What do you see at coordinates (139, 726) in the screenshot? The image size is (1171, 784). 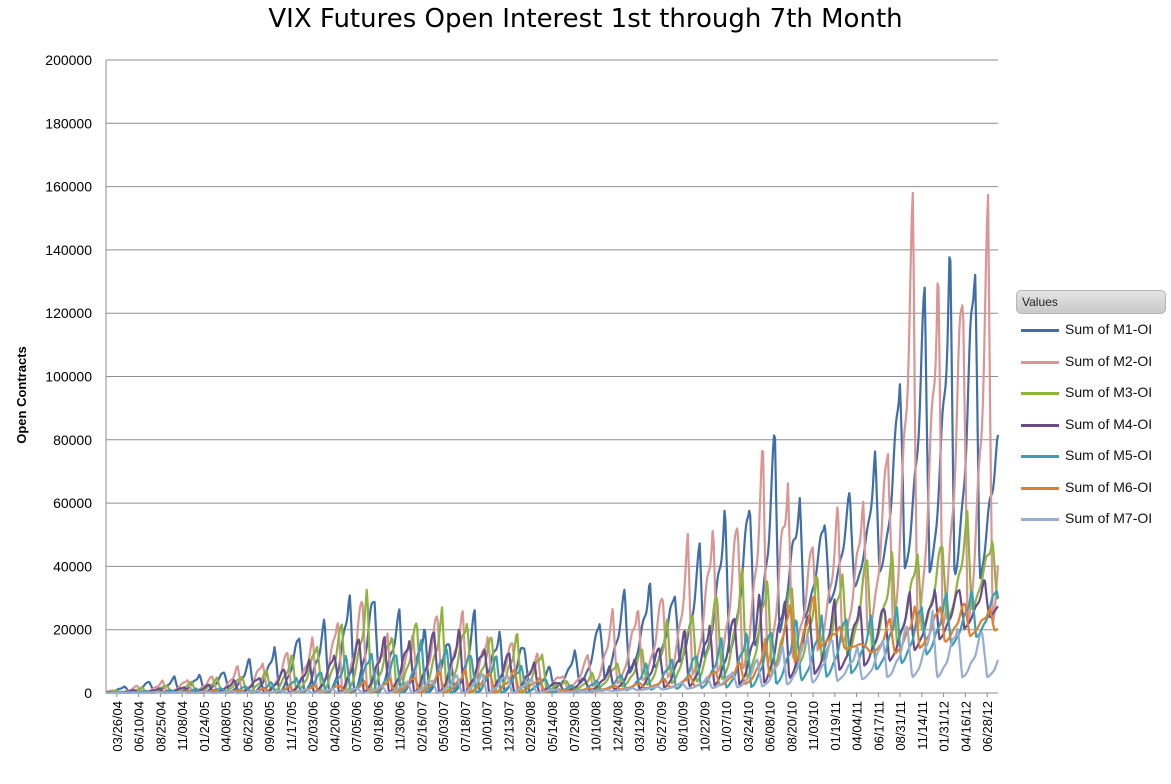 I see `x-tick-label: 06/10/04` at bounding box center [139, 726].